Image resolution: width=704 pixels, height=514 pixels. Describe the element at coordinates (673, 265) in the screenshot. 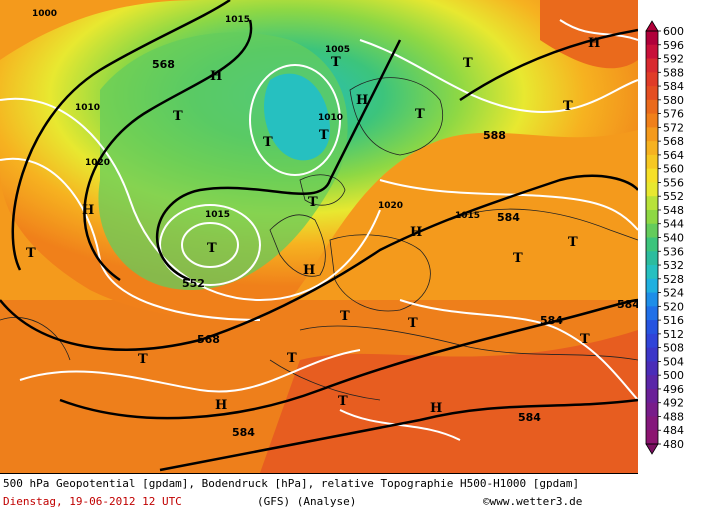

I see `legend-tick-label: 532` at that location.